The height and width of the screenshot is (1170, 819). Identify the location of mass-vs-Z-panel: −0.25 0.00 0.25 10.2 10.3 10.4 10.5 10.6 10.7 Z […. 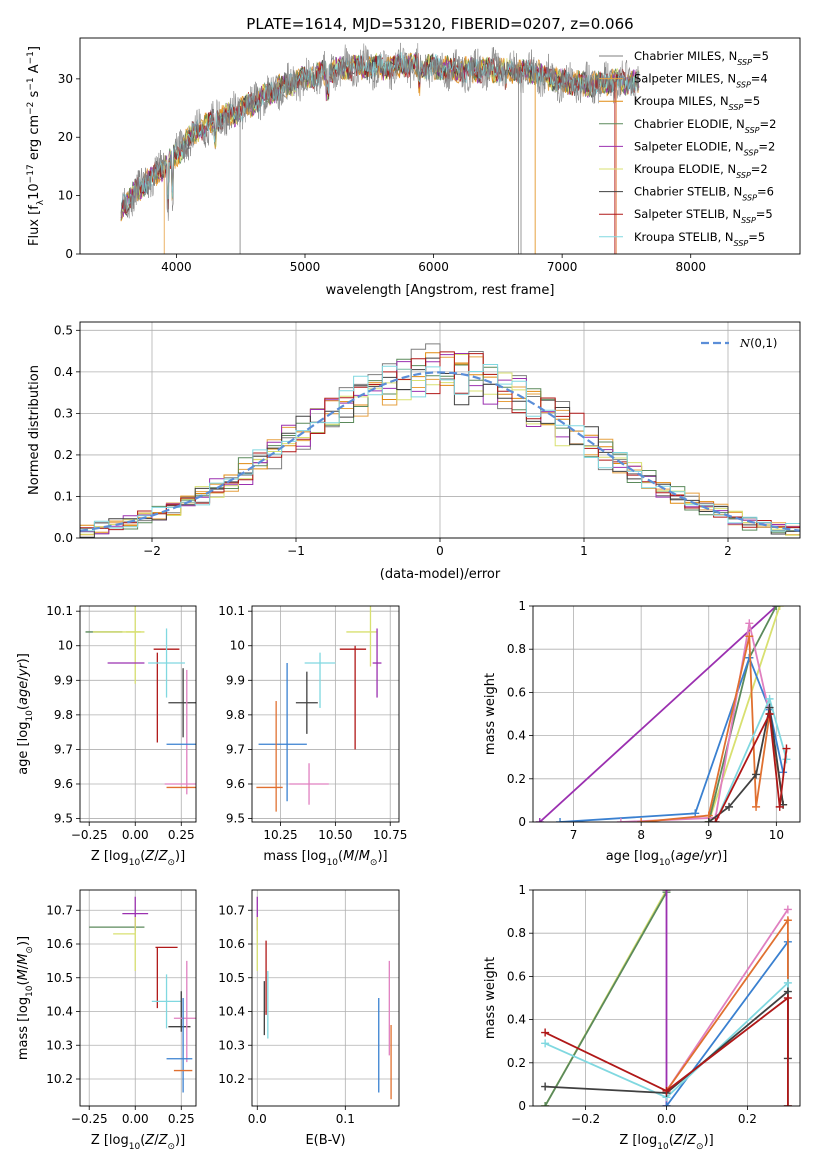
(106, 1020).